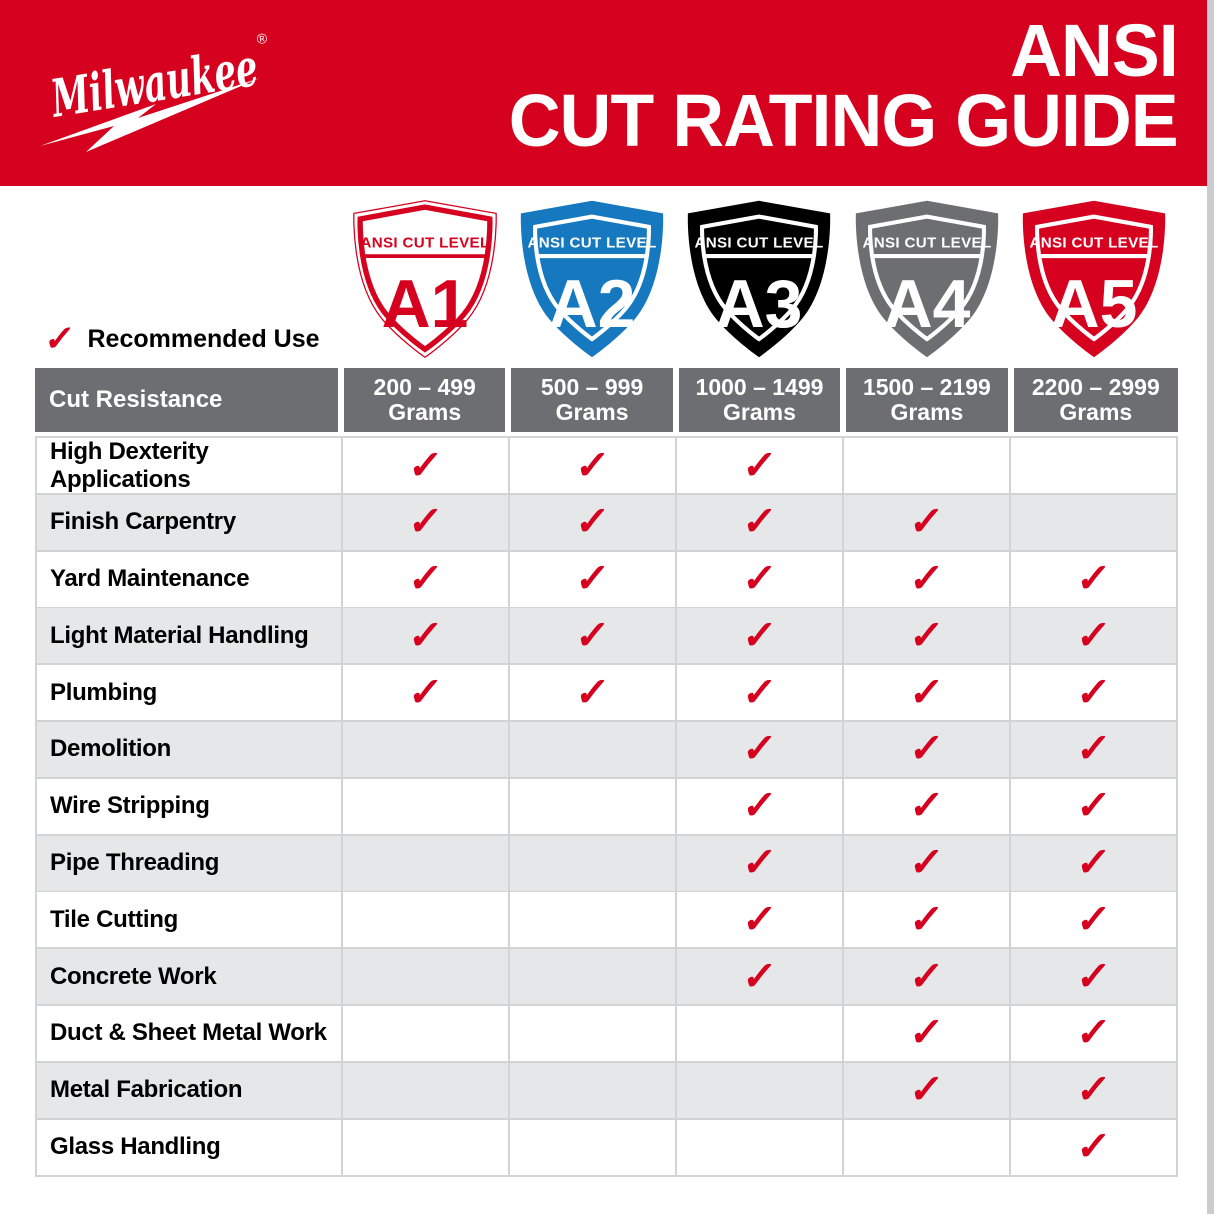 The width and height of the screenshot is (1214, 1214). I want to click on shield-graphic-a4: ANSI CUT LEVEL A4, so click(927, 279).